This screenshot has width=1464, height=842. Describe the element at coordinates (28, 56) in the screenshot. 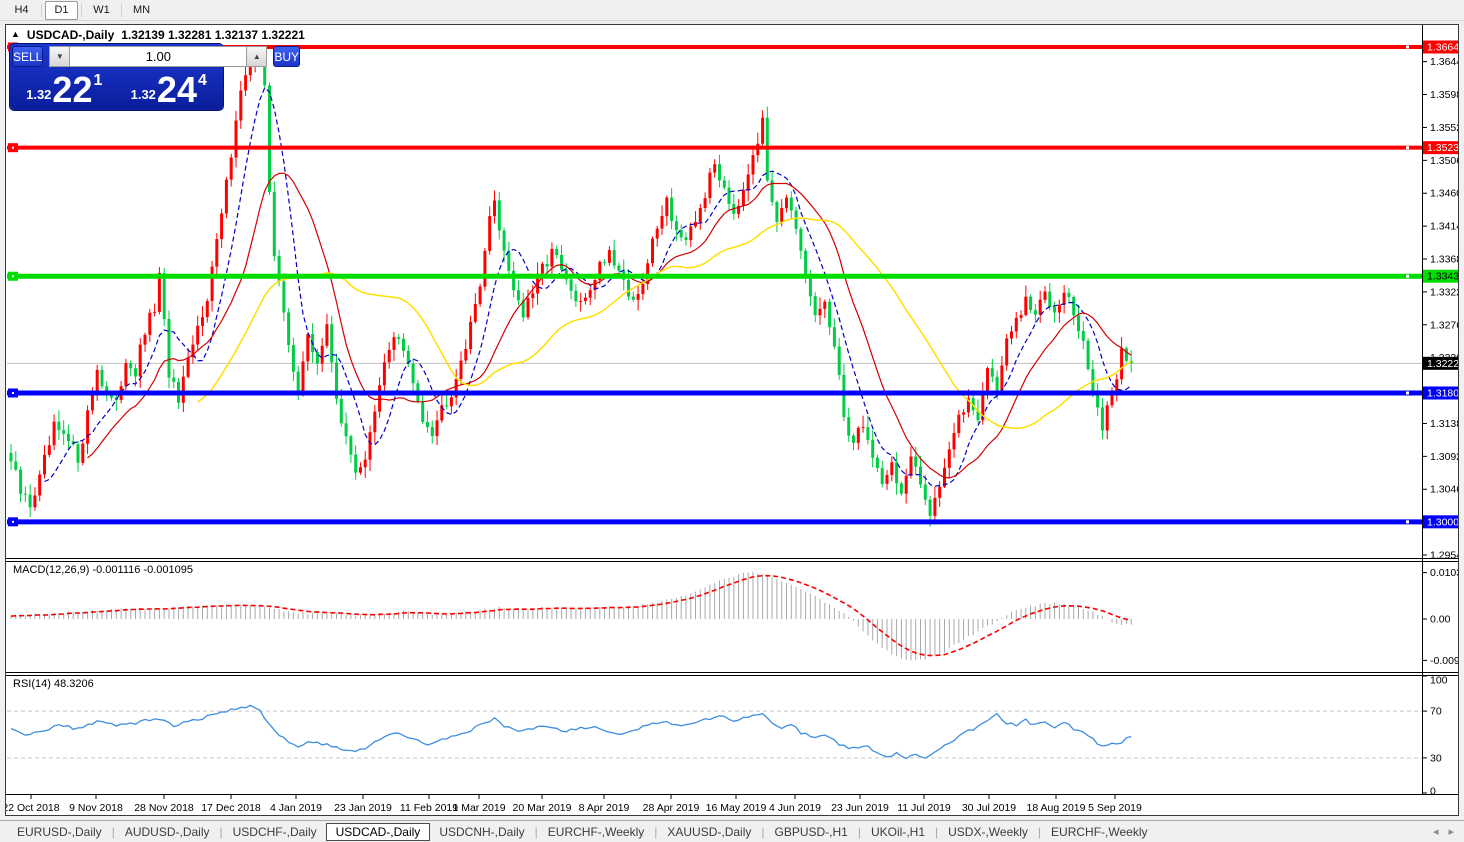

I see `sell-button: SELL` at that location.